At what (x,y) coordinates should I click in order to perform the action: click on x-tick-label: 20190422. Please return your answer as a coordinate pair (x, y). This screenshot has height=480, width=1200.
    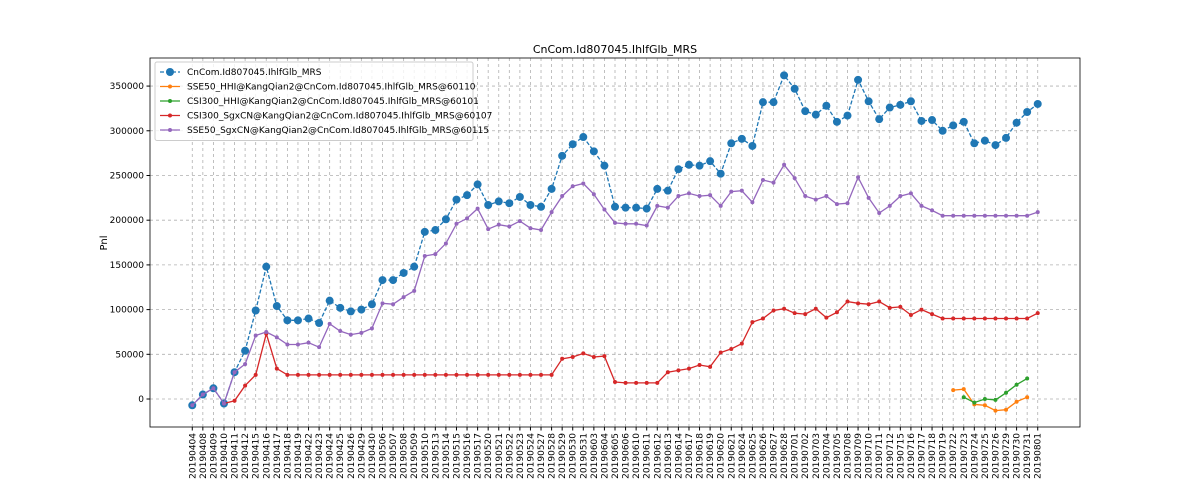
    Looking at the image, I should click on (310, 456).